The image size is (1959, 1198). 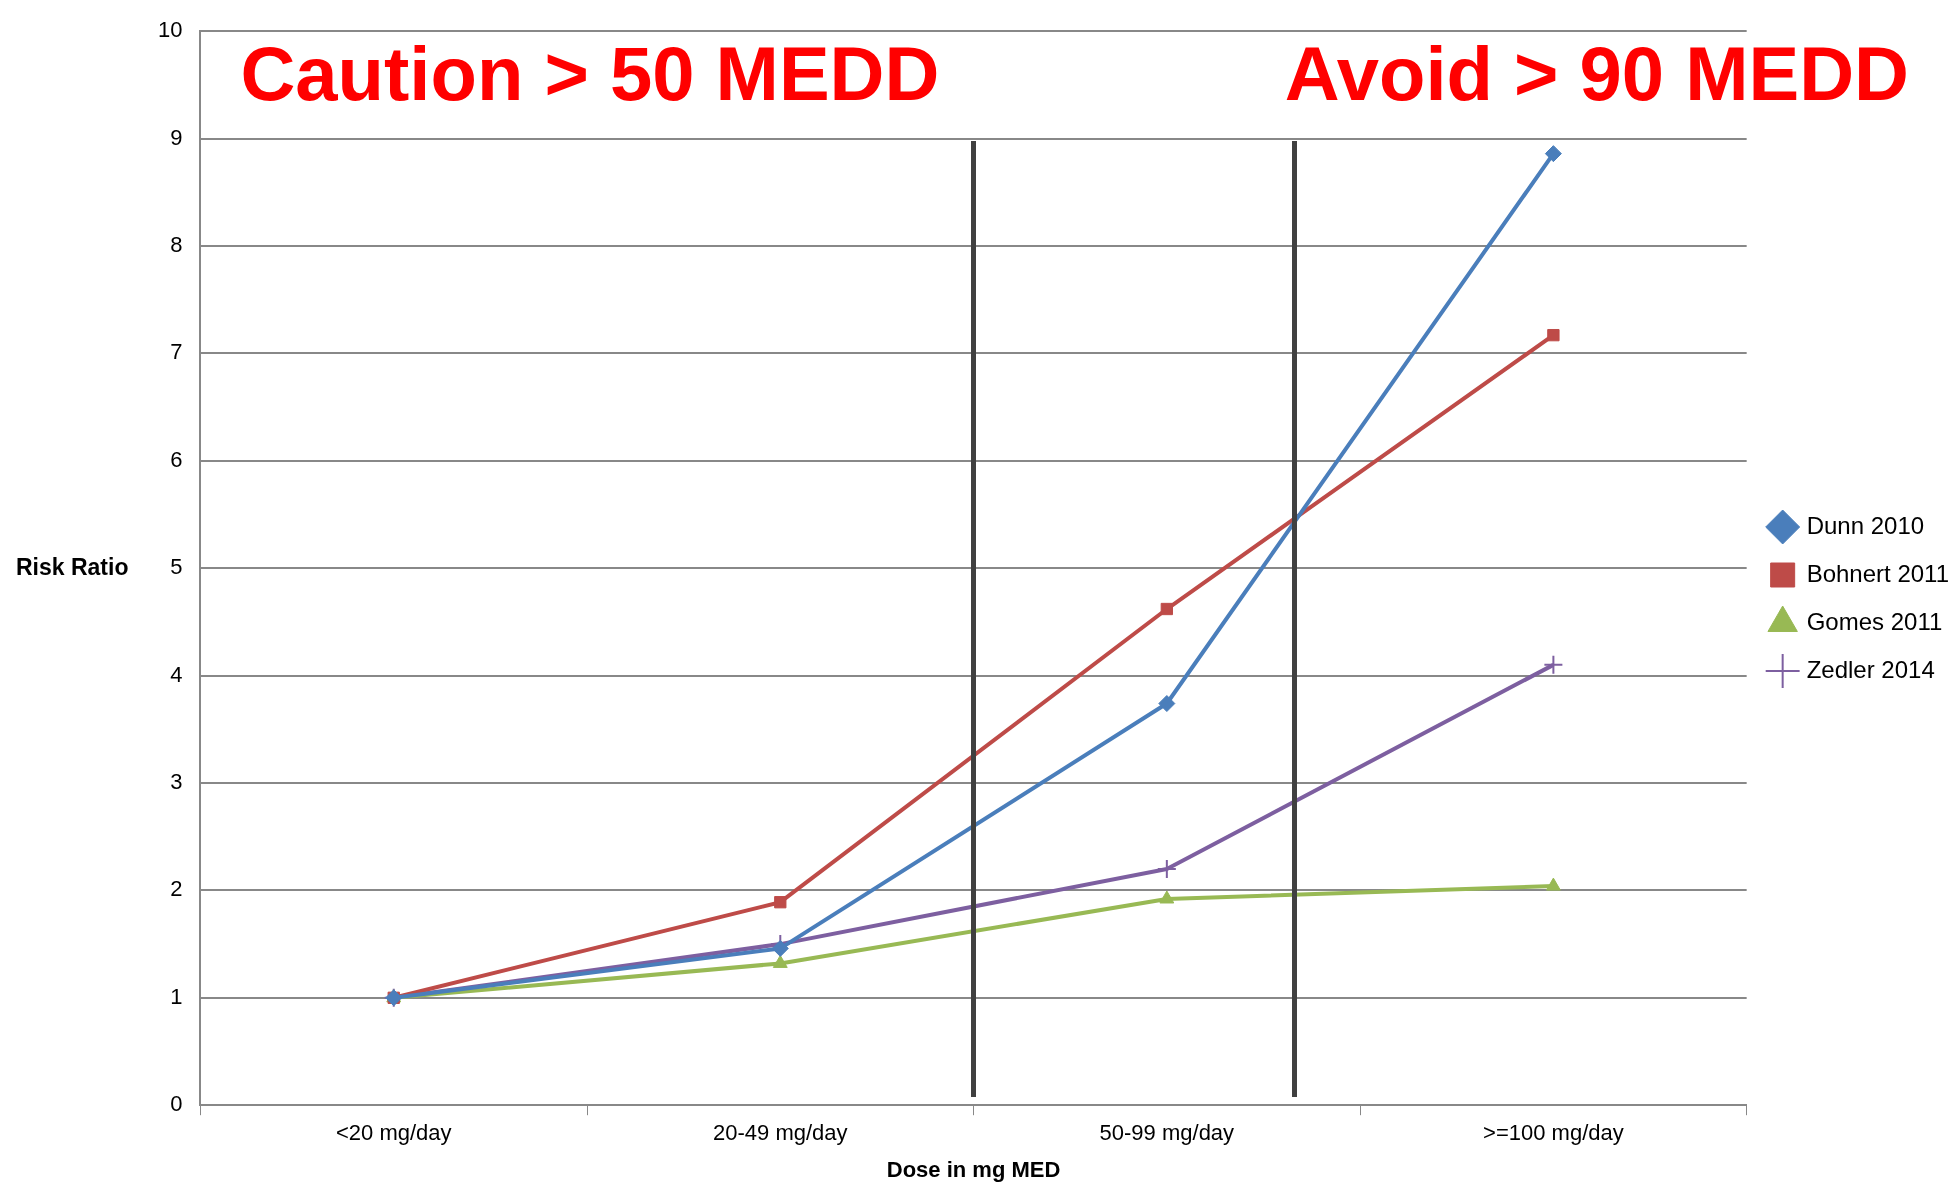 What do you see at coordinates (176, 137) in the screenshot?
I see `y-tick-label: 9` at bounding box center [176, 137].